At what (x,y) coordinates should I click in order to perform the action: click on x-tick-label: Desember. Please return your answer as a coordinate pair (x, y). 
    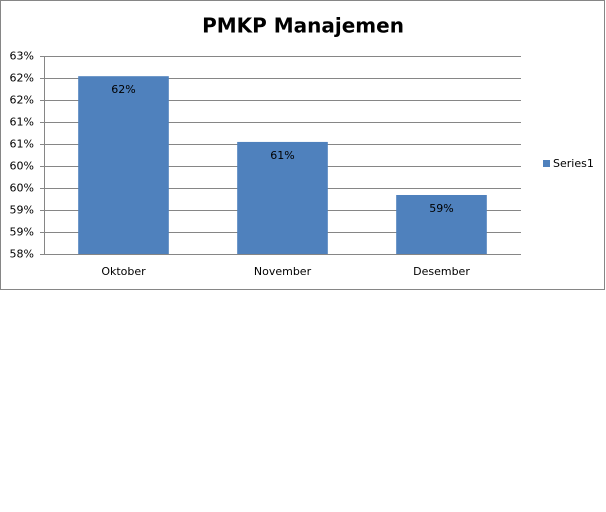
    Looking at the image, I should click on (441, 271).